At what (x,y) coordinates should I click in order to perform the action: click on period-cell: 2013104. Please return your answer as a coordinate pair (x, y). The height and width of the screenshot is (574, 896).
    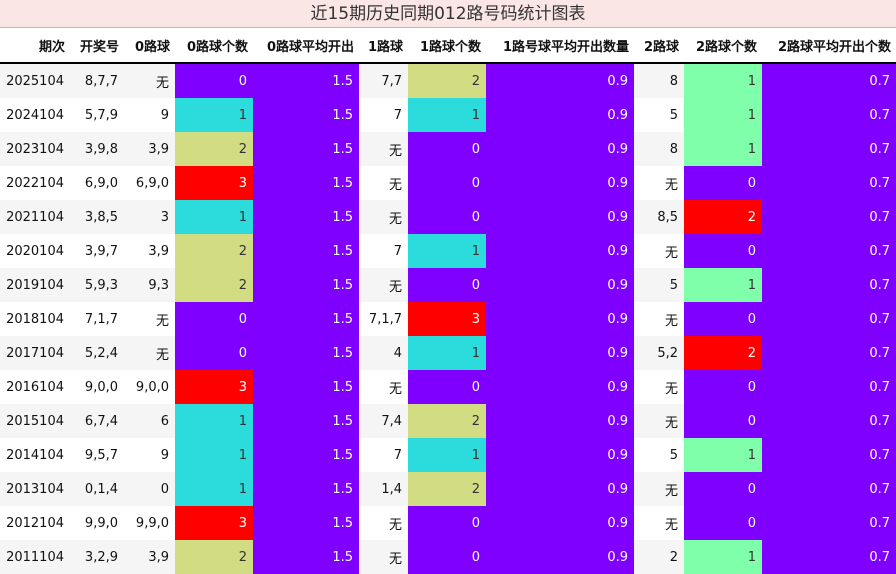
    Looking at the image, I should click on (35, 489).